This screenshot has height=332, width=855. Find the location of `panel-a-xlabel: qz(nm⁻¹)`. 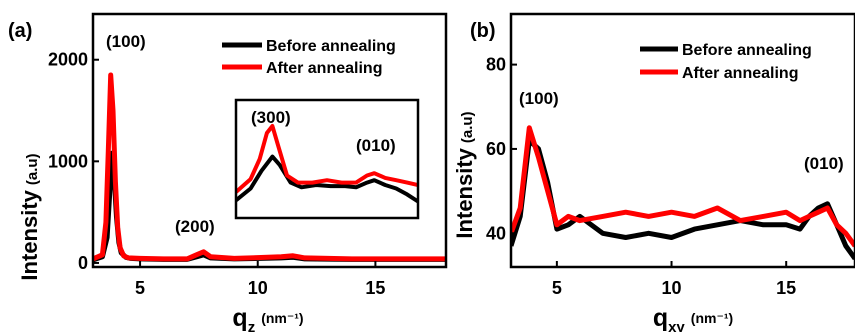

panel-a-xlabel: qz(nm⁻¹) is located at coordinates (267, 318).